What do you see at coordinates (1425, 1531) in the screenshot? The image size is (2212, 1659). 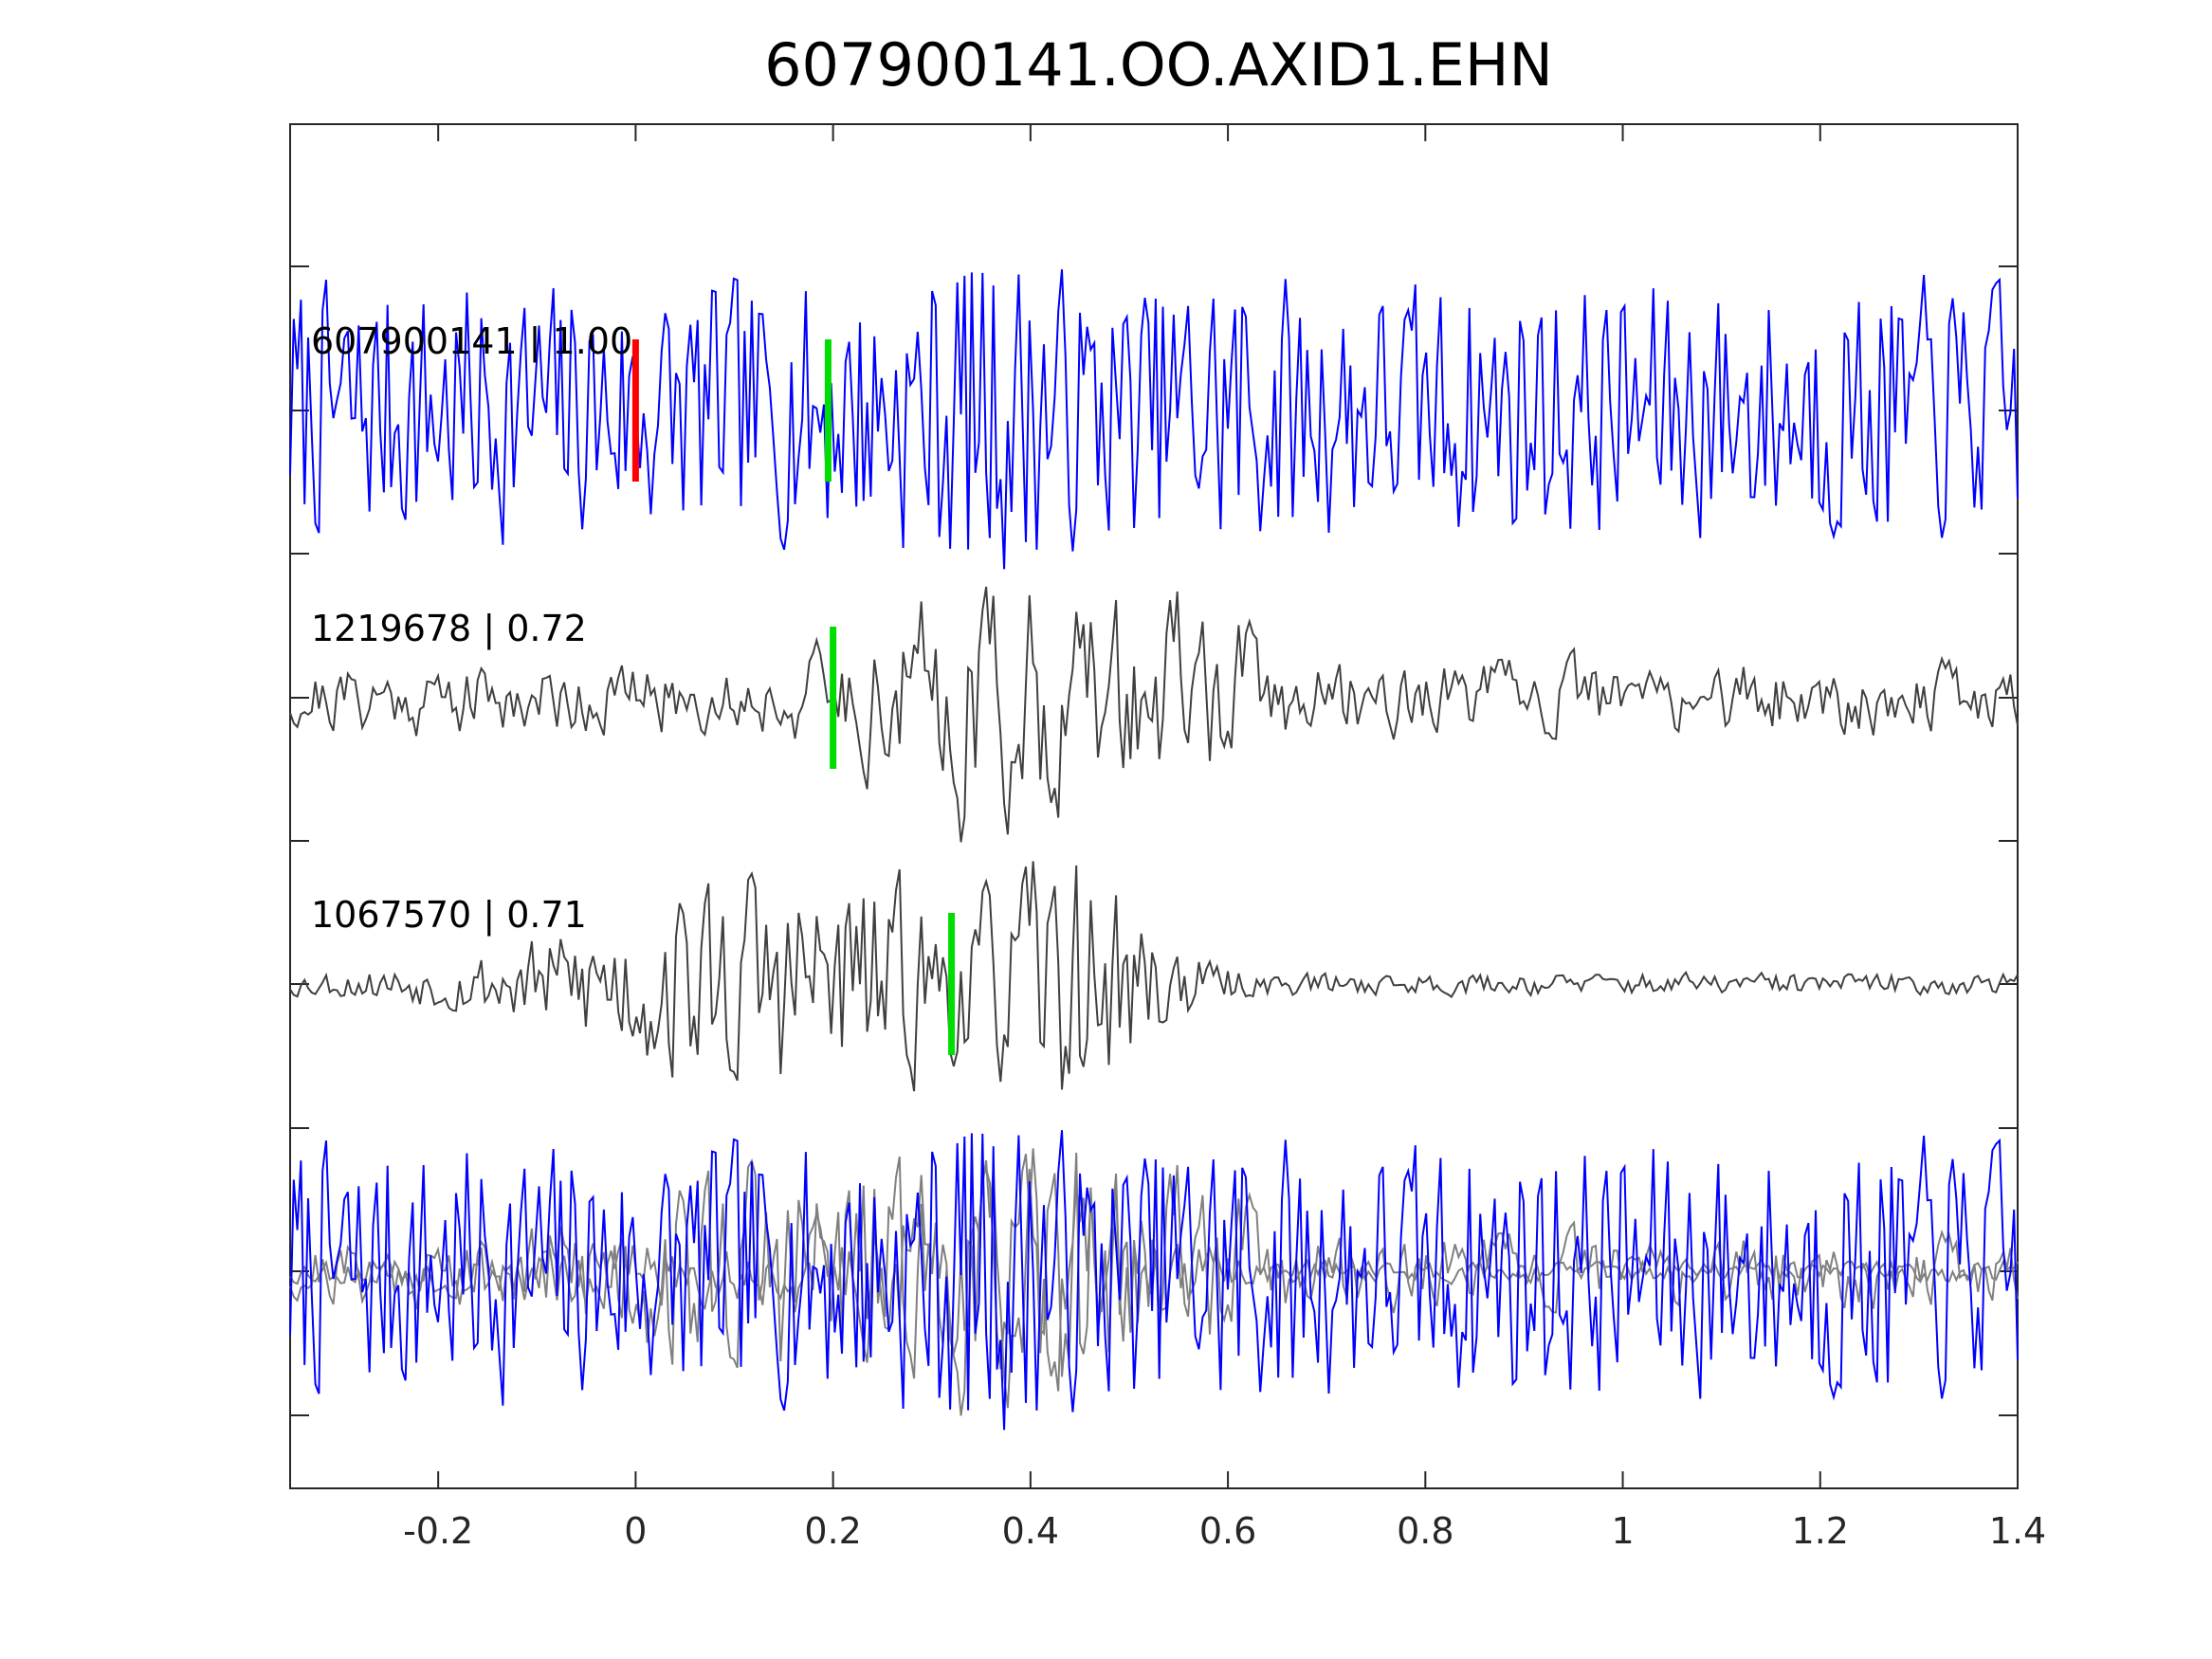 I see `x-tick-label: 0.8` at bounding box center [1425, 1531].